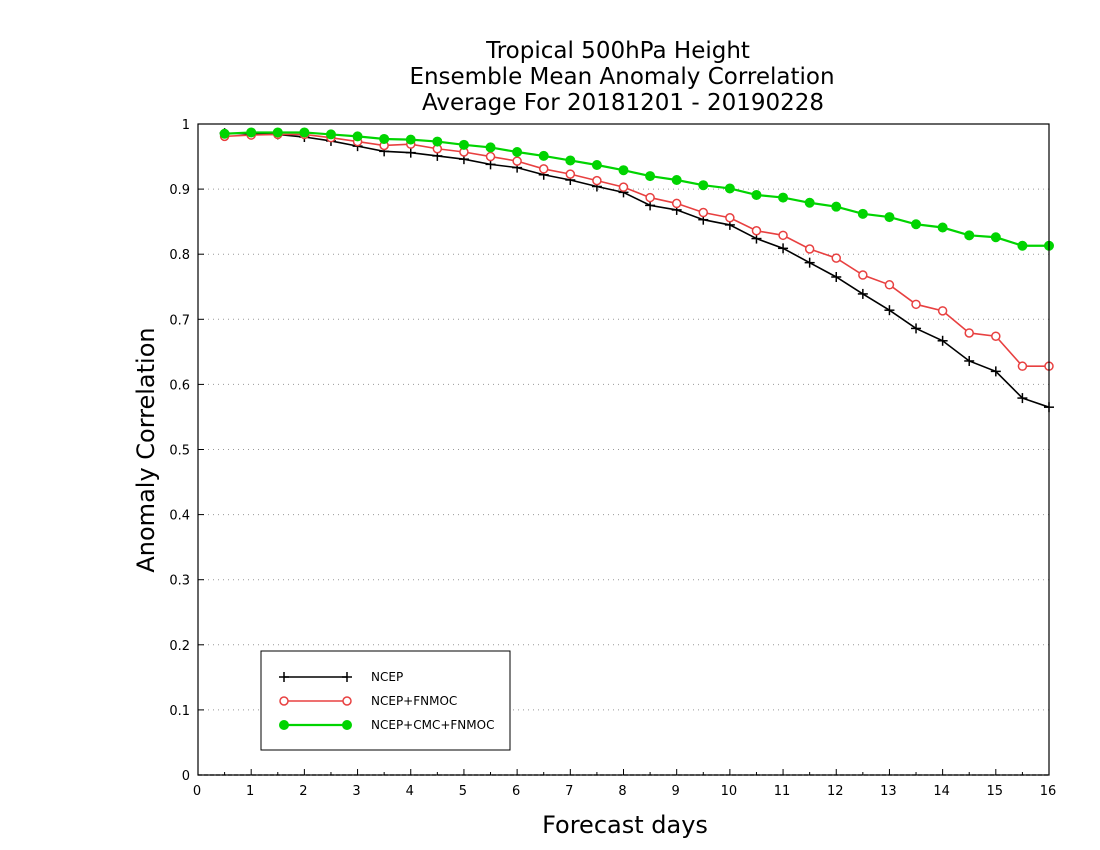  What do you see at coordinates (146, 449) in the screenshot?
I see `y-axis-label: Anomaly Correlation` at bounding box center [146, 449].